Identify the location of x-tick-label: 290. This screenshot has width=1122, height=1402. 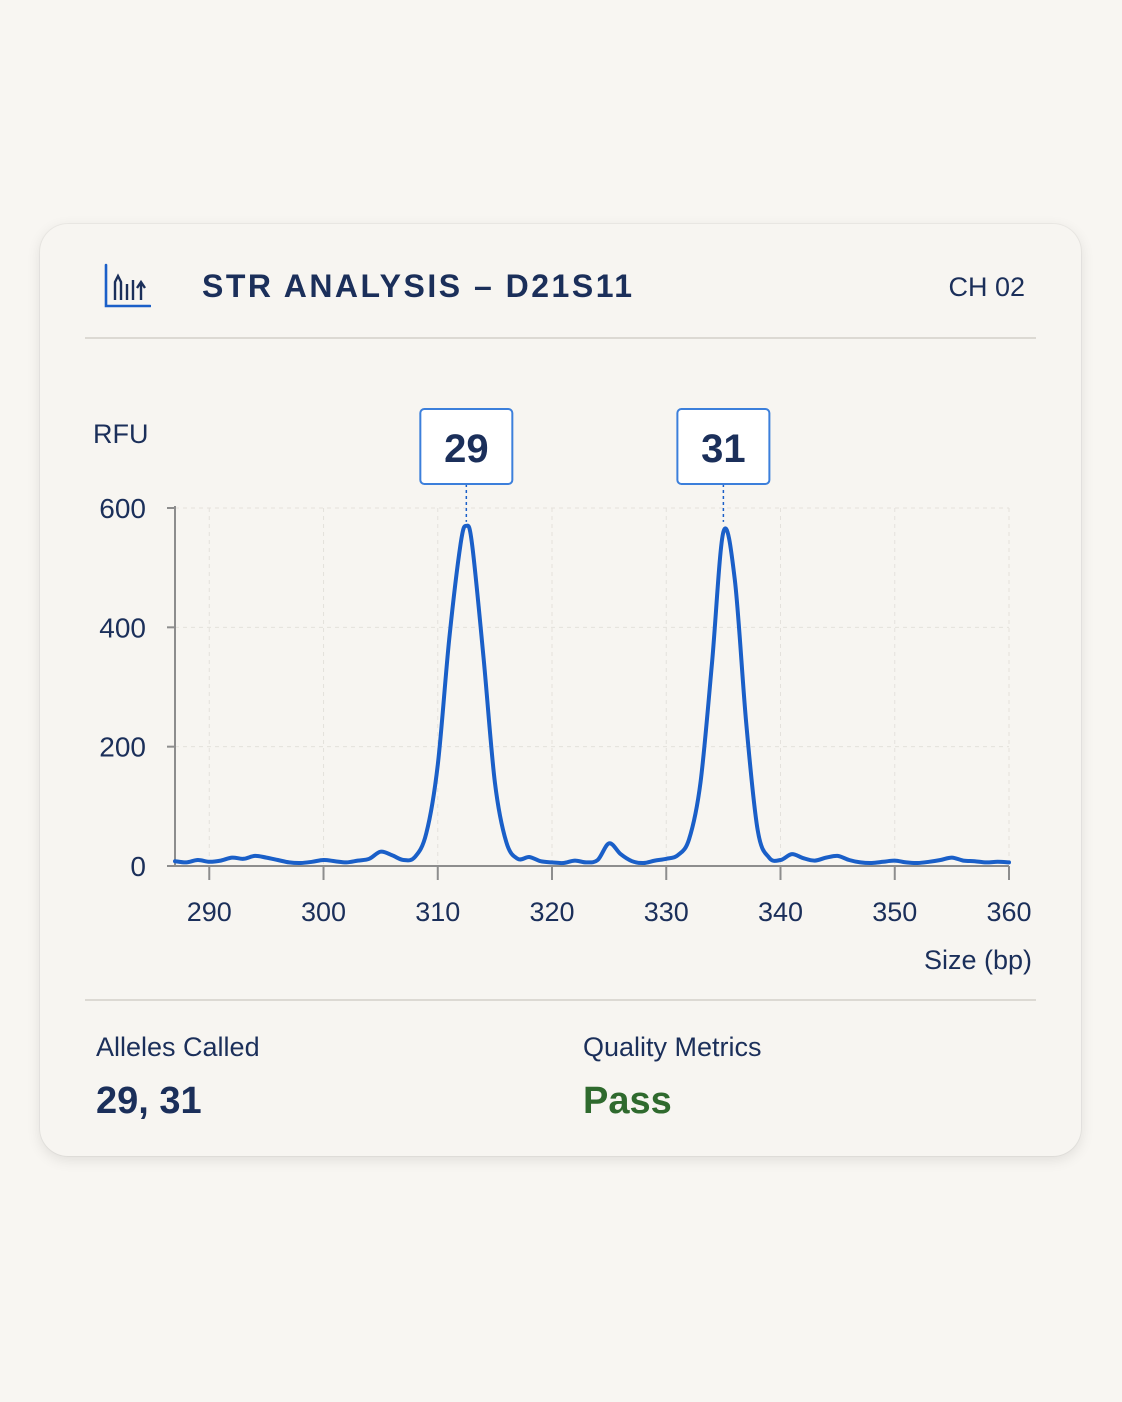
(209, 912).